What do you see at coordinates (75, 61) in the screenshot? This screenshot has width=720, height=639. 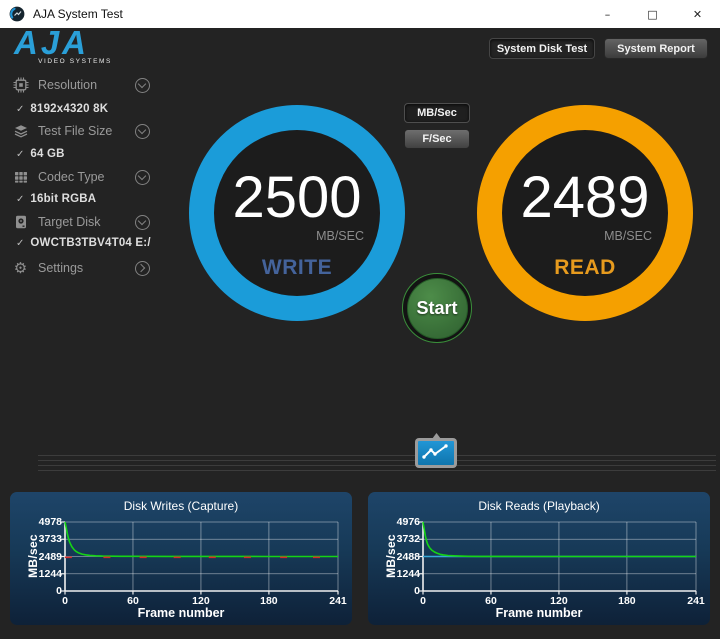 I see `aja-logo-tagline: VIDEO SYSTEMS` at bounding box center [75, 61].